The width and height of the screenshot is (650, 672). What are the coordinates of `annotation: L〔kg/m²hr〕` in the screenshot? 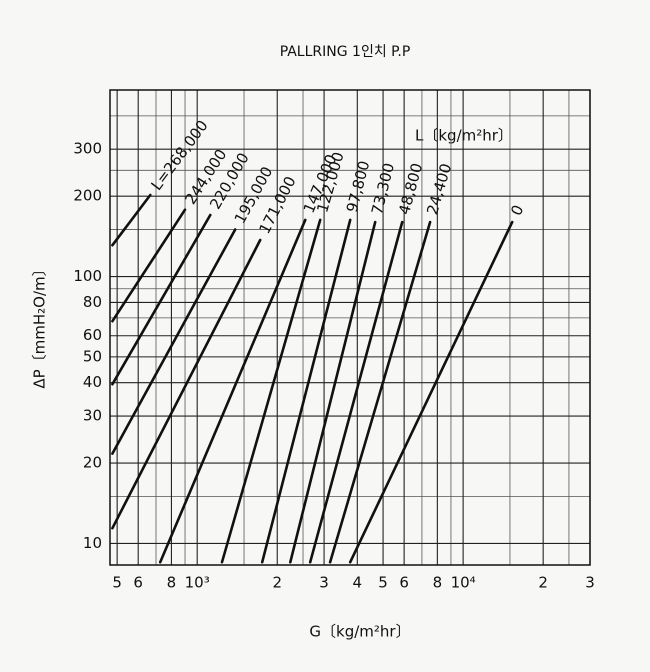 It's located at (464, 136).